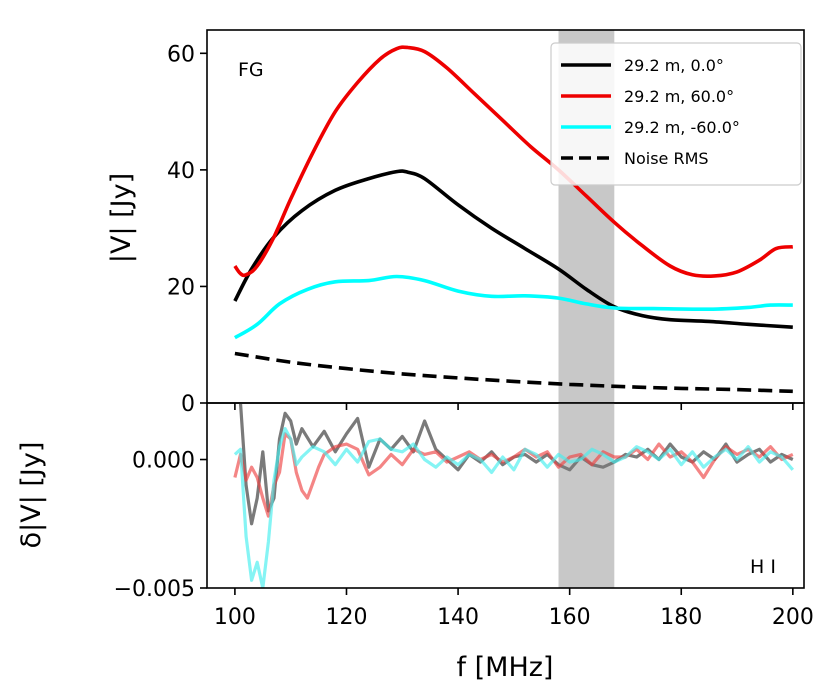 The image size is (831, 693). Describe the element at coordinates (346, 617) in the screenshot. I see `x-tick-label-1: 120` at that location.